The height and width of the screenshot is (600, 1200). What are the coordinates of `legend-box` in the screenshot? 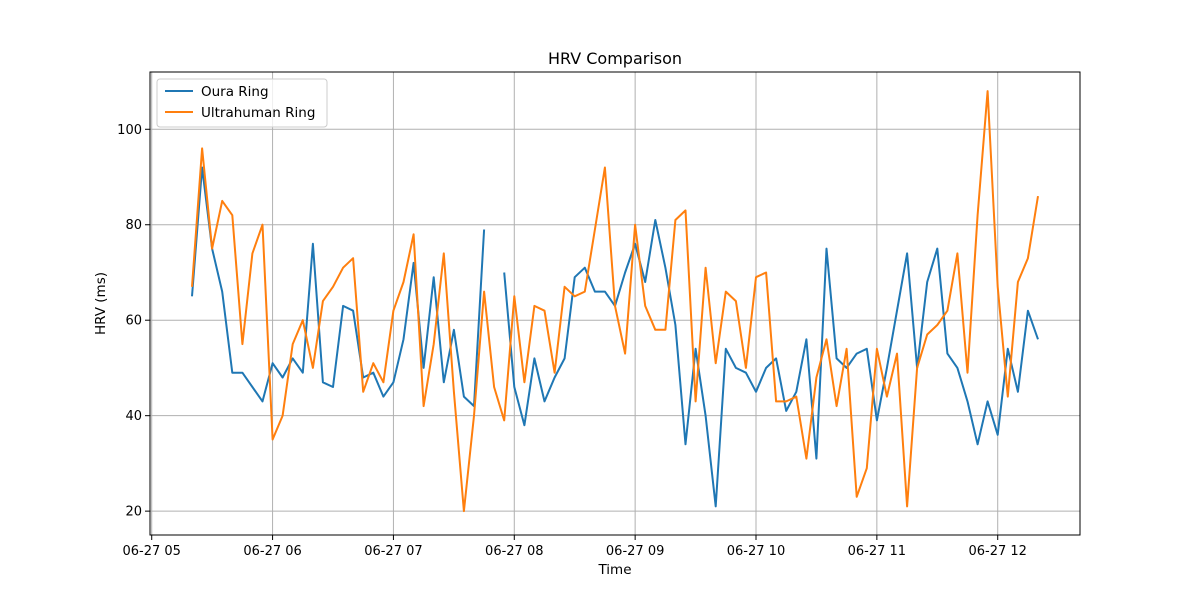 It's located at (242, 103).